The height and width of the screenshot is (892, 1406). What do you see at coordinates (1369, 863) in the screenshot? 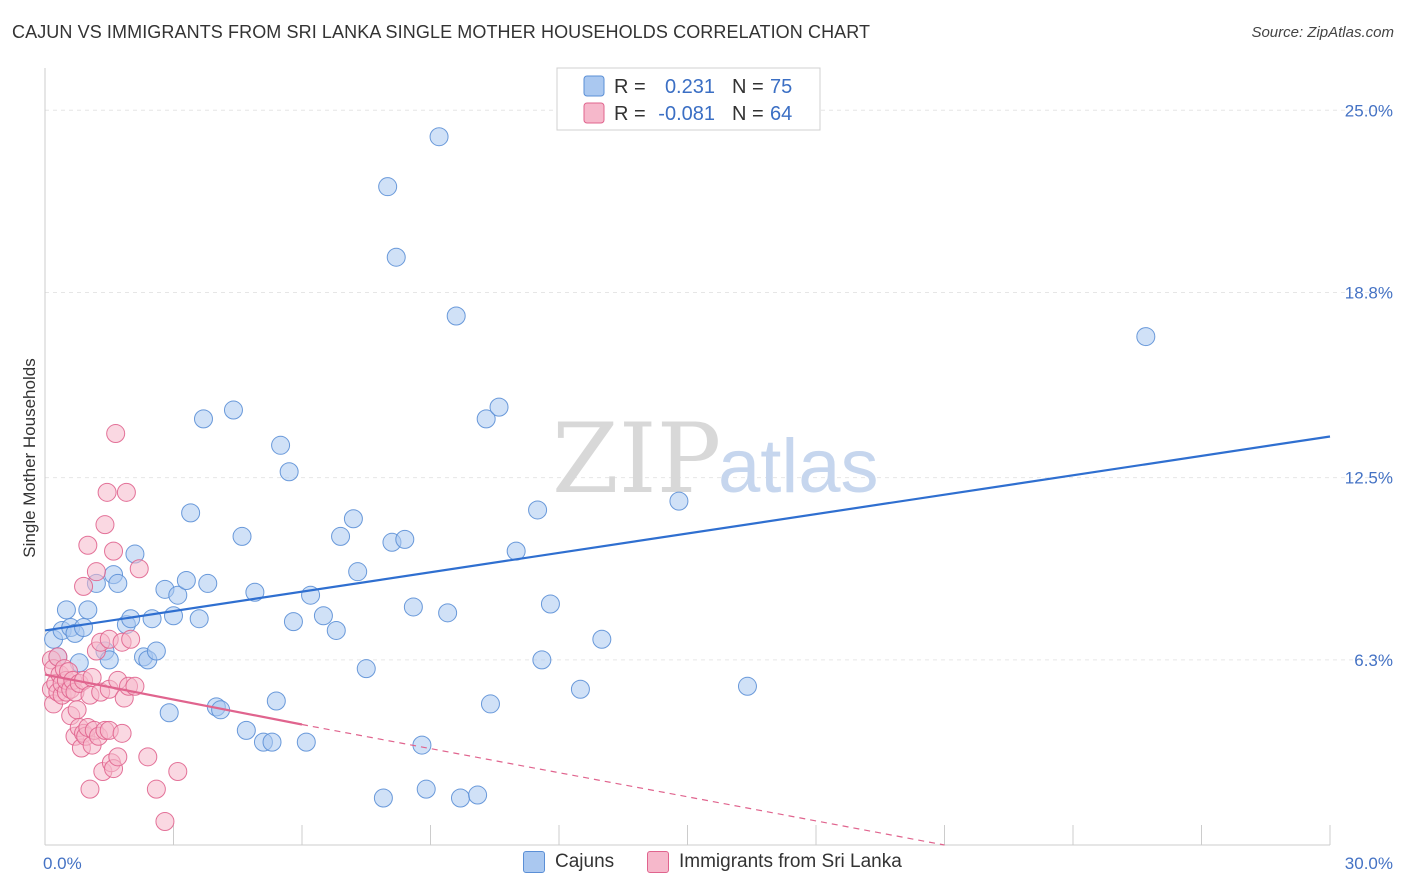
I see `x-tick-label: 30.0%` at bounding box center [1369, 863].